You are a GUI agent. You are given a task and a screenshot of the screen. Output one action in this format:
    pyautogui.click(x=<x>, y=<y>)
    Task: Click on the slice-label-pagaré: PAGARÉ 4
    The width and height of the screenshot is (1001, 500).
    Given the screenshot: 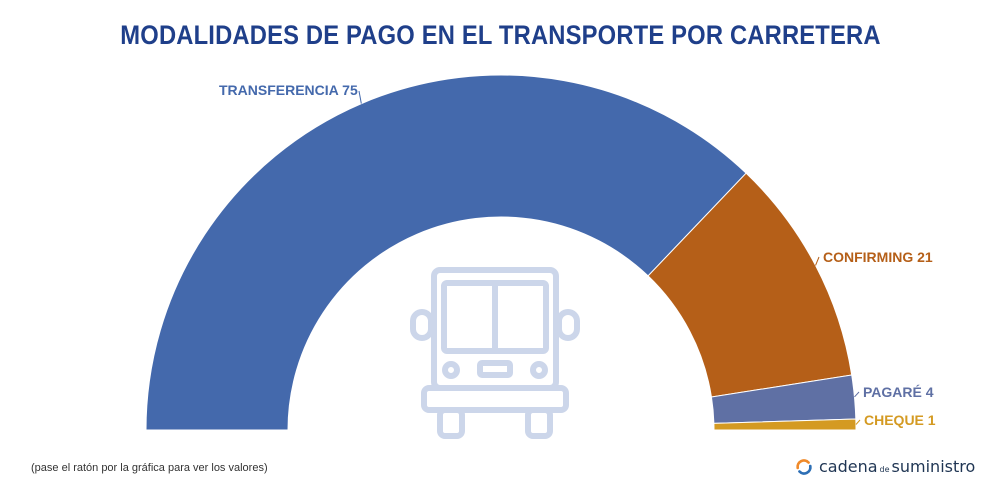 What is the action you would take?
    pyautogui.click(x=898, y=392)
    